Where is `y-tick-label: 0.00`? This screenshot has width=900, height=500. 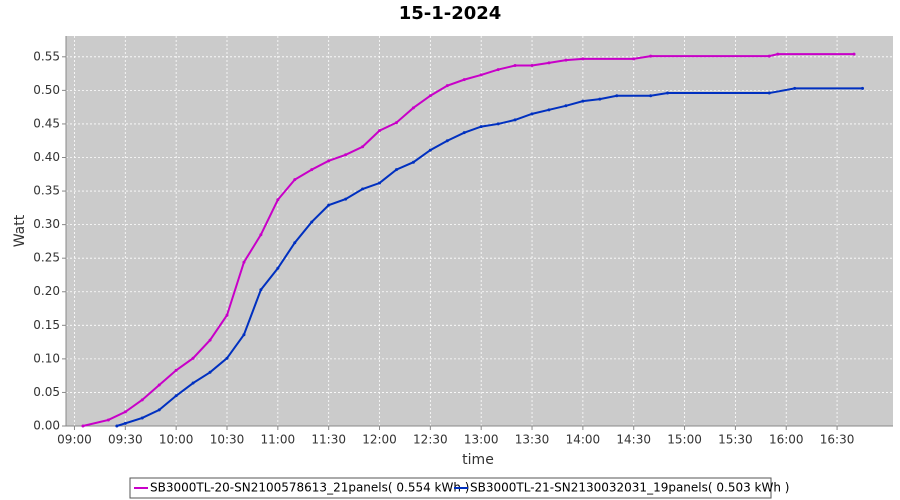 y-tick-label: 0.00 is located at coordinates (46, 426).